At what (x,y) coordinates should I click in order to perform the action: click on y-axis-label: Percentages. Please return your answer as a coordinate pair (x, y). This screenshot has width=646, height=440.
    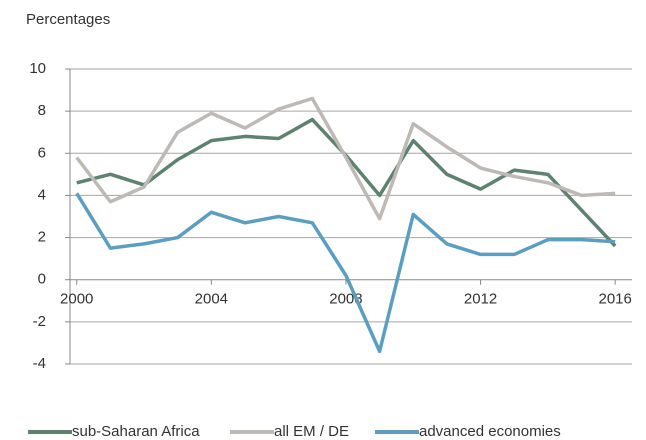
    Looking at the image, I should click on (68, 19).